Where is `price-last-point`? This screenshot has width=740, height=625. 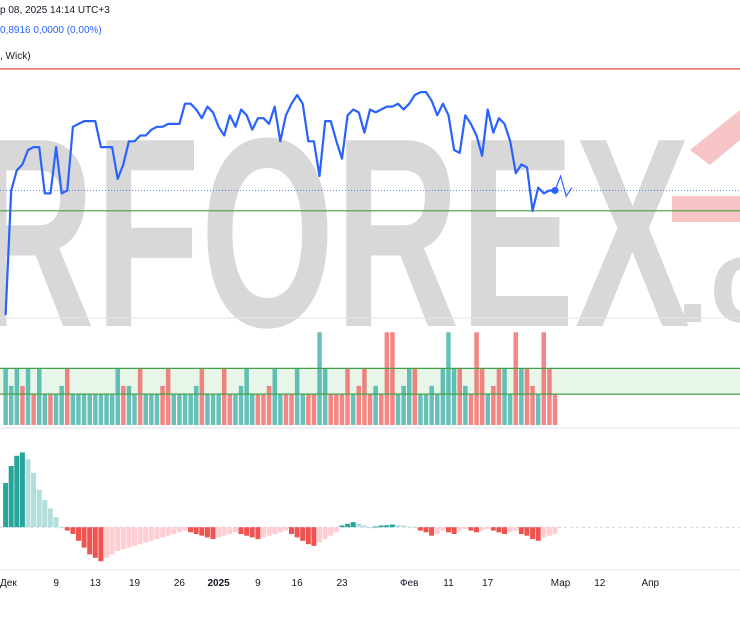
price-last-point is located at coordinates (555, 191).